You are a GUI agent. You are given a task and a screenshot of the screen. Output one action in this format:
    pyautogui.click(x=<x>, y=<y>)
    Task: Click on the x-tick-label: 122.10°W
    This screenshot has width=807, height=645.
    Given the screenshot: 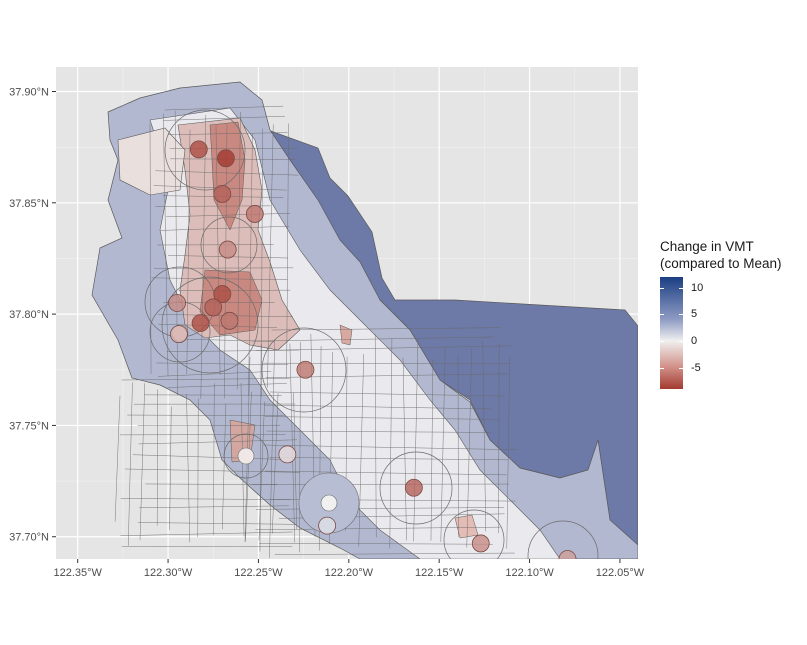 What is the action you would take?
    pyautogui.click(x=529, y=573)
    